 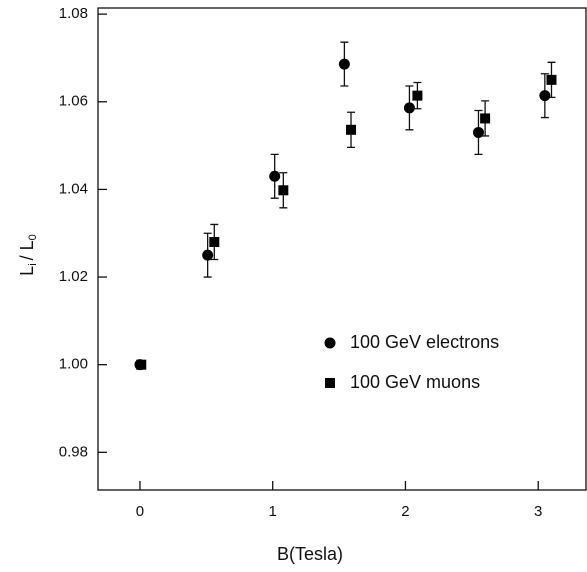 I want to click on y-tick-label: 1.00, so click(x=73, y=364).